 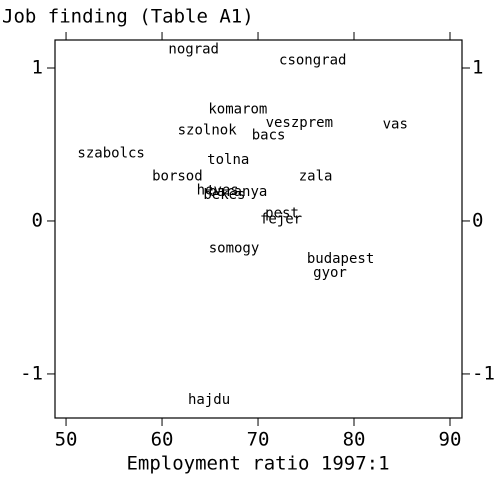 What do you see at coordinates (228, 160) in the screenshot?
I see `point-label: tolna` at bounding box center [228, 160].